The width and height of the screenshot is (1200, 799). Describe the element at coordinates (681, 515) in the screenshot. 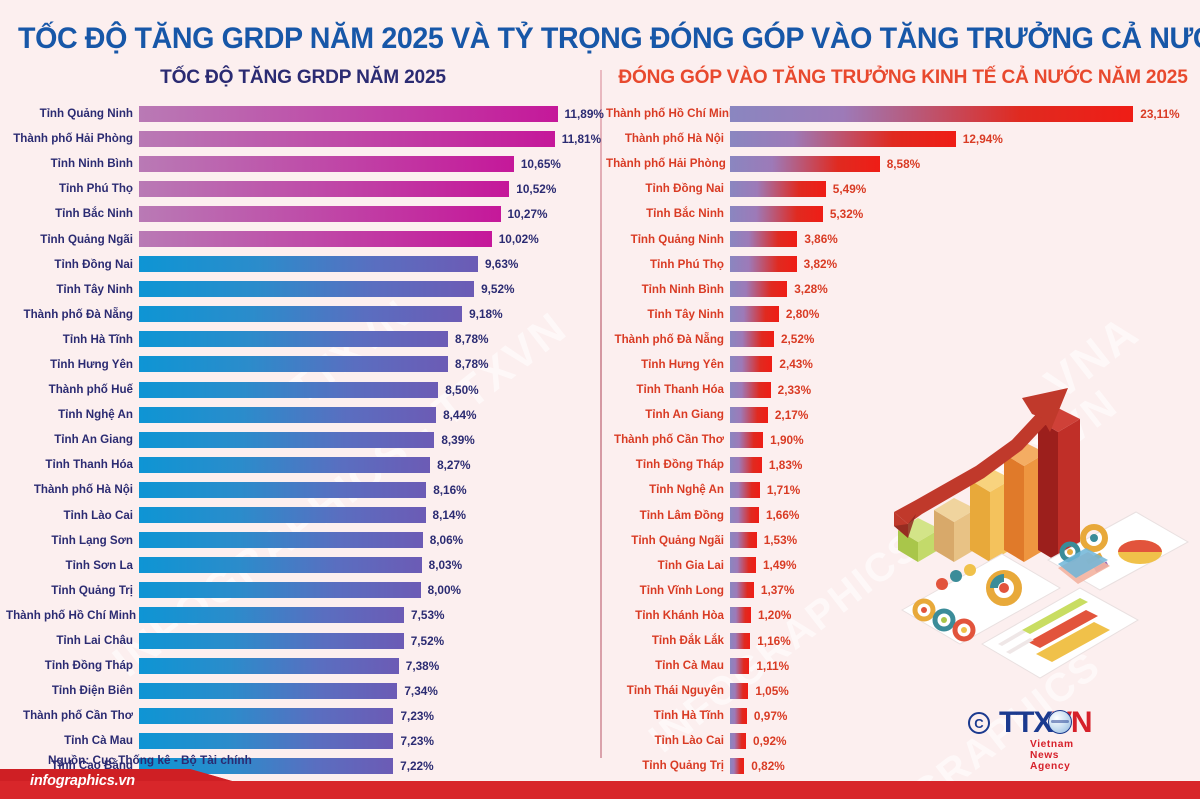

I see `bar-label: Tỉnh Lâm Đồng` at that location.